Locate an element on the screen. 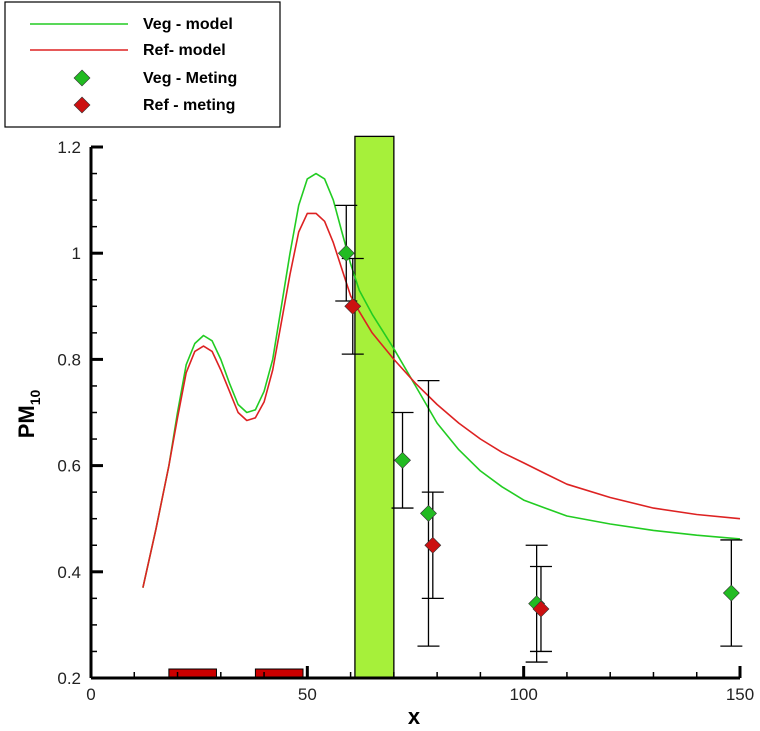 This screenshot has width=760, height=731. green-band is located at coordinates (374, 407).